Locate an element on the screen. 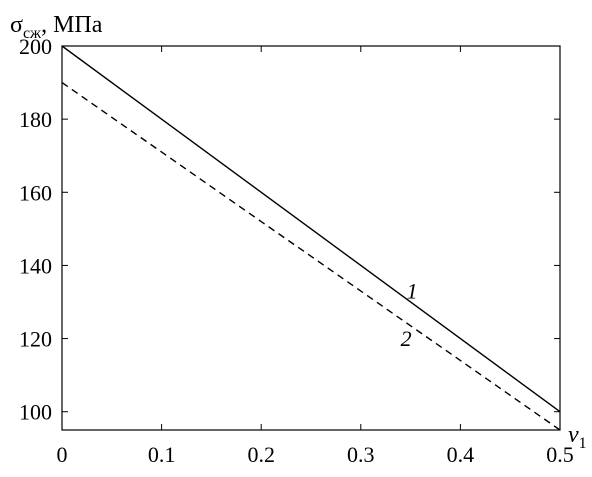 The image size is (592, 477). y-tick-label: 160 is located at coordinates (35, 192).